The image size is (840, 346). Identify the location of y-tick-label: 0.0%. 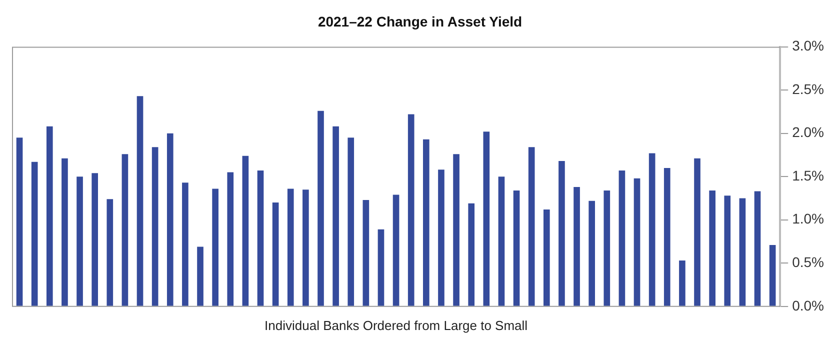
(808, 305).